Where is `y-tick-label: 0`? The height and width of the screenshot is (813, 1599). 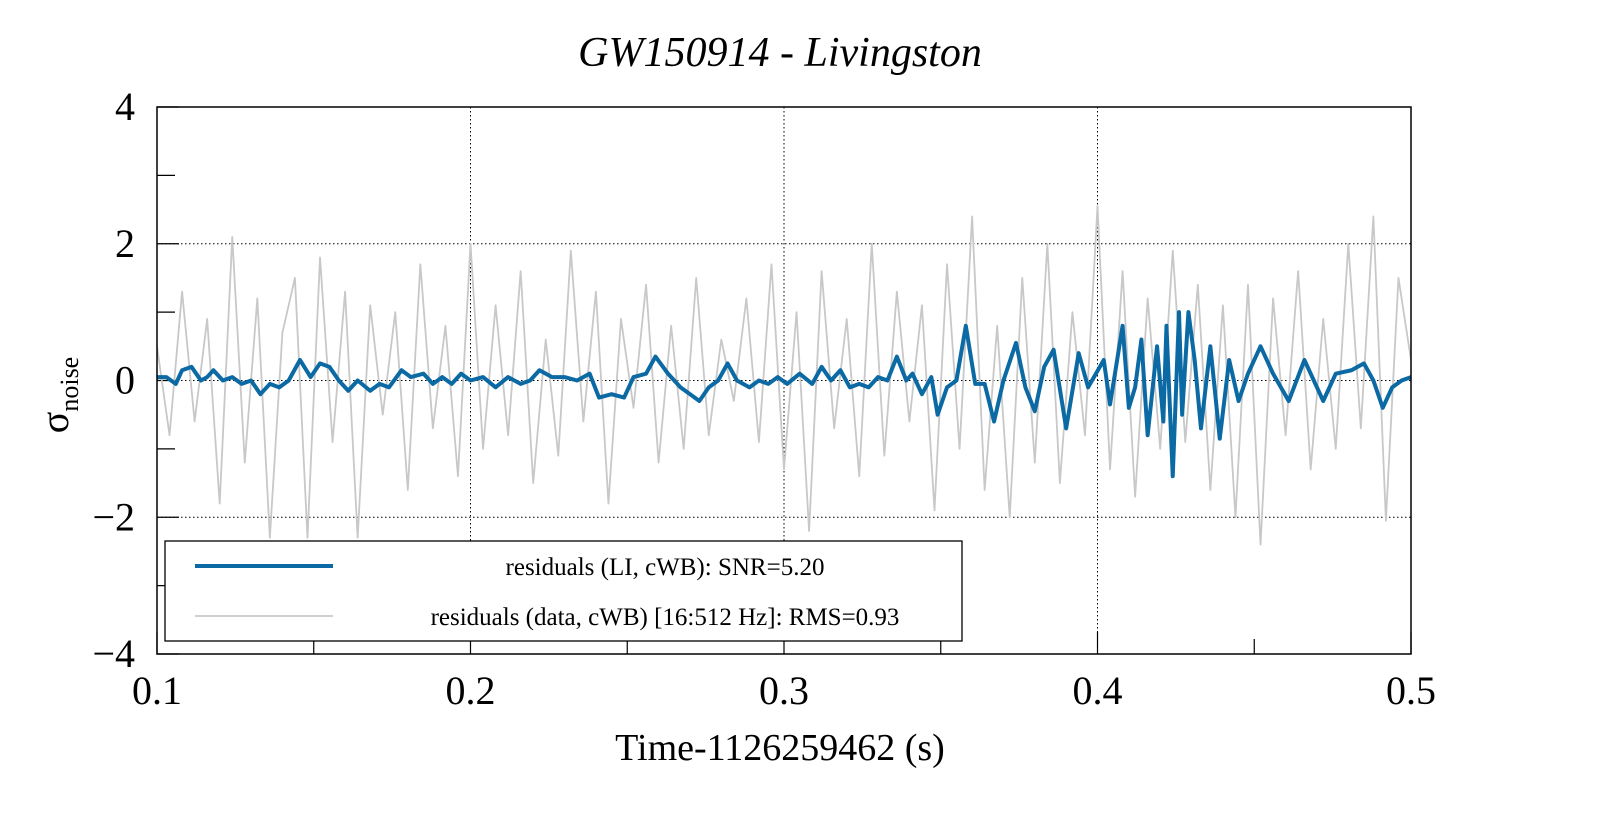
y-tick-label: 0 is located at coordinates (125, 380).